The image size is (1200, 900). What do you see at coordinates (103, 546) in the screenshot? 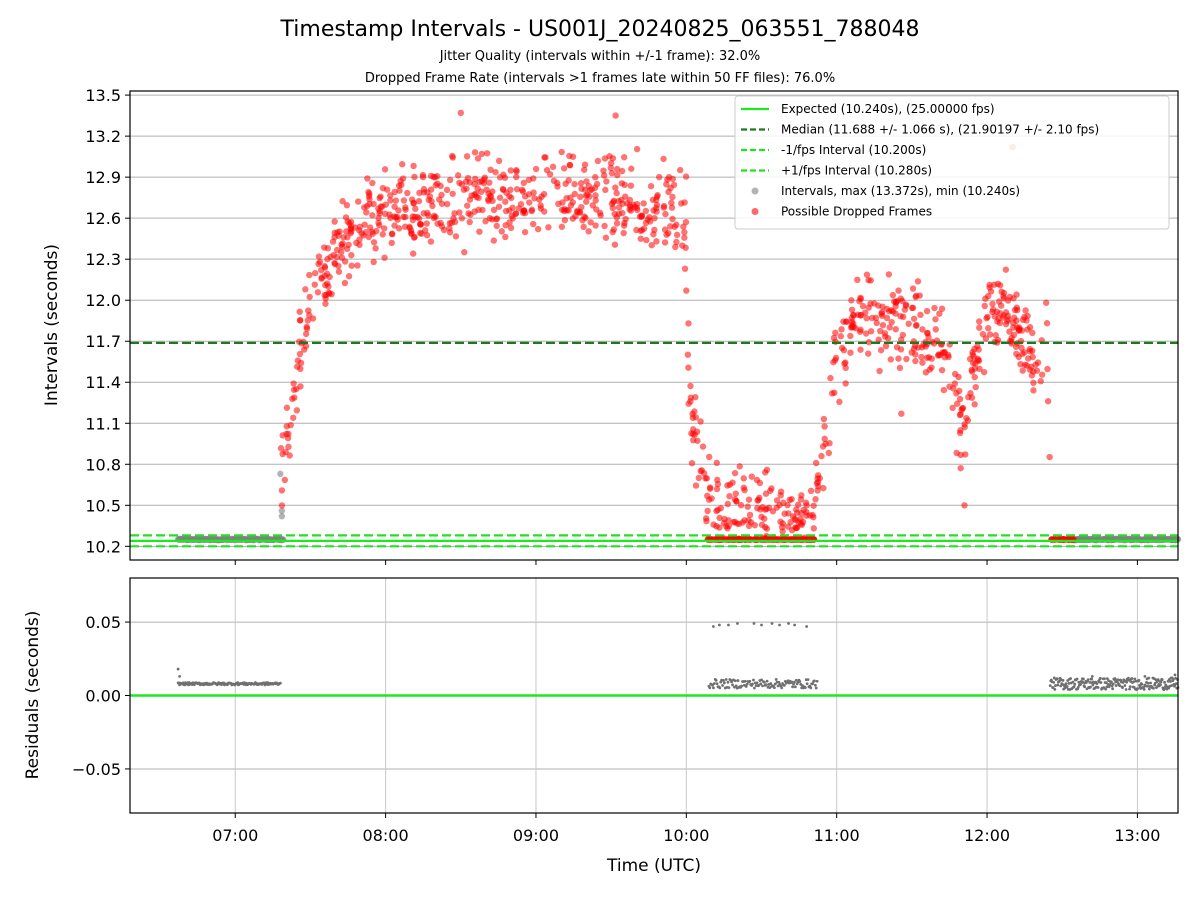
I see `top-y-tick-label: 10.2` at bounding box center [103, 546].